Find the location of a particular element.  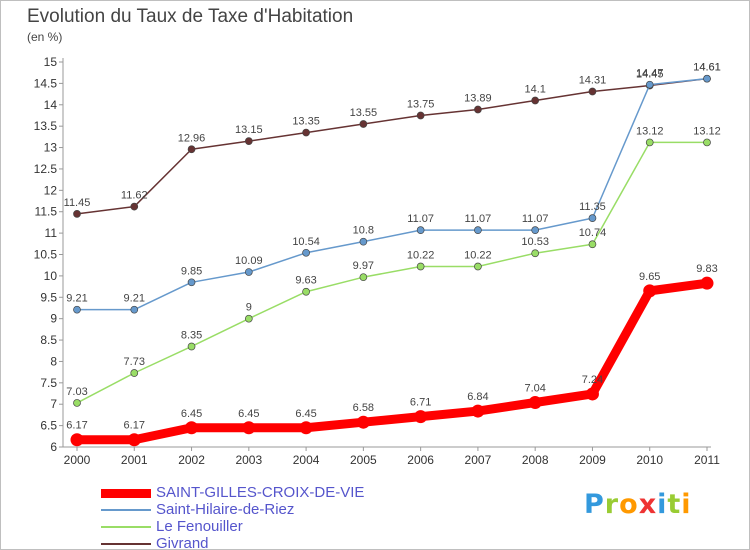

x-tick-label: 2006 is located at coordinates (420, 460).